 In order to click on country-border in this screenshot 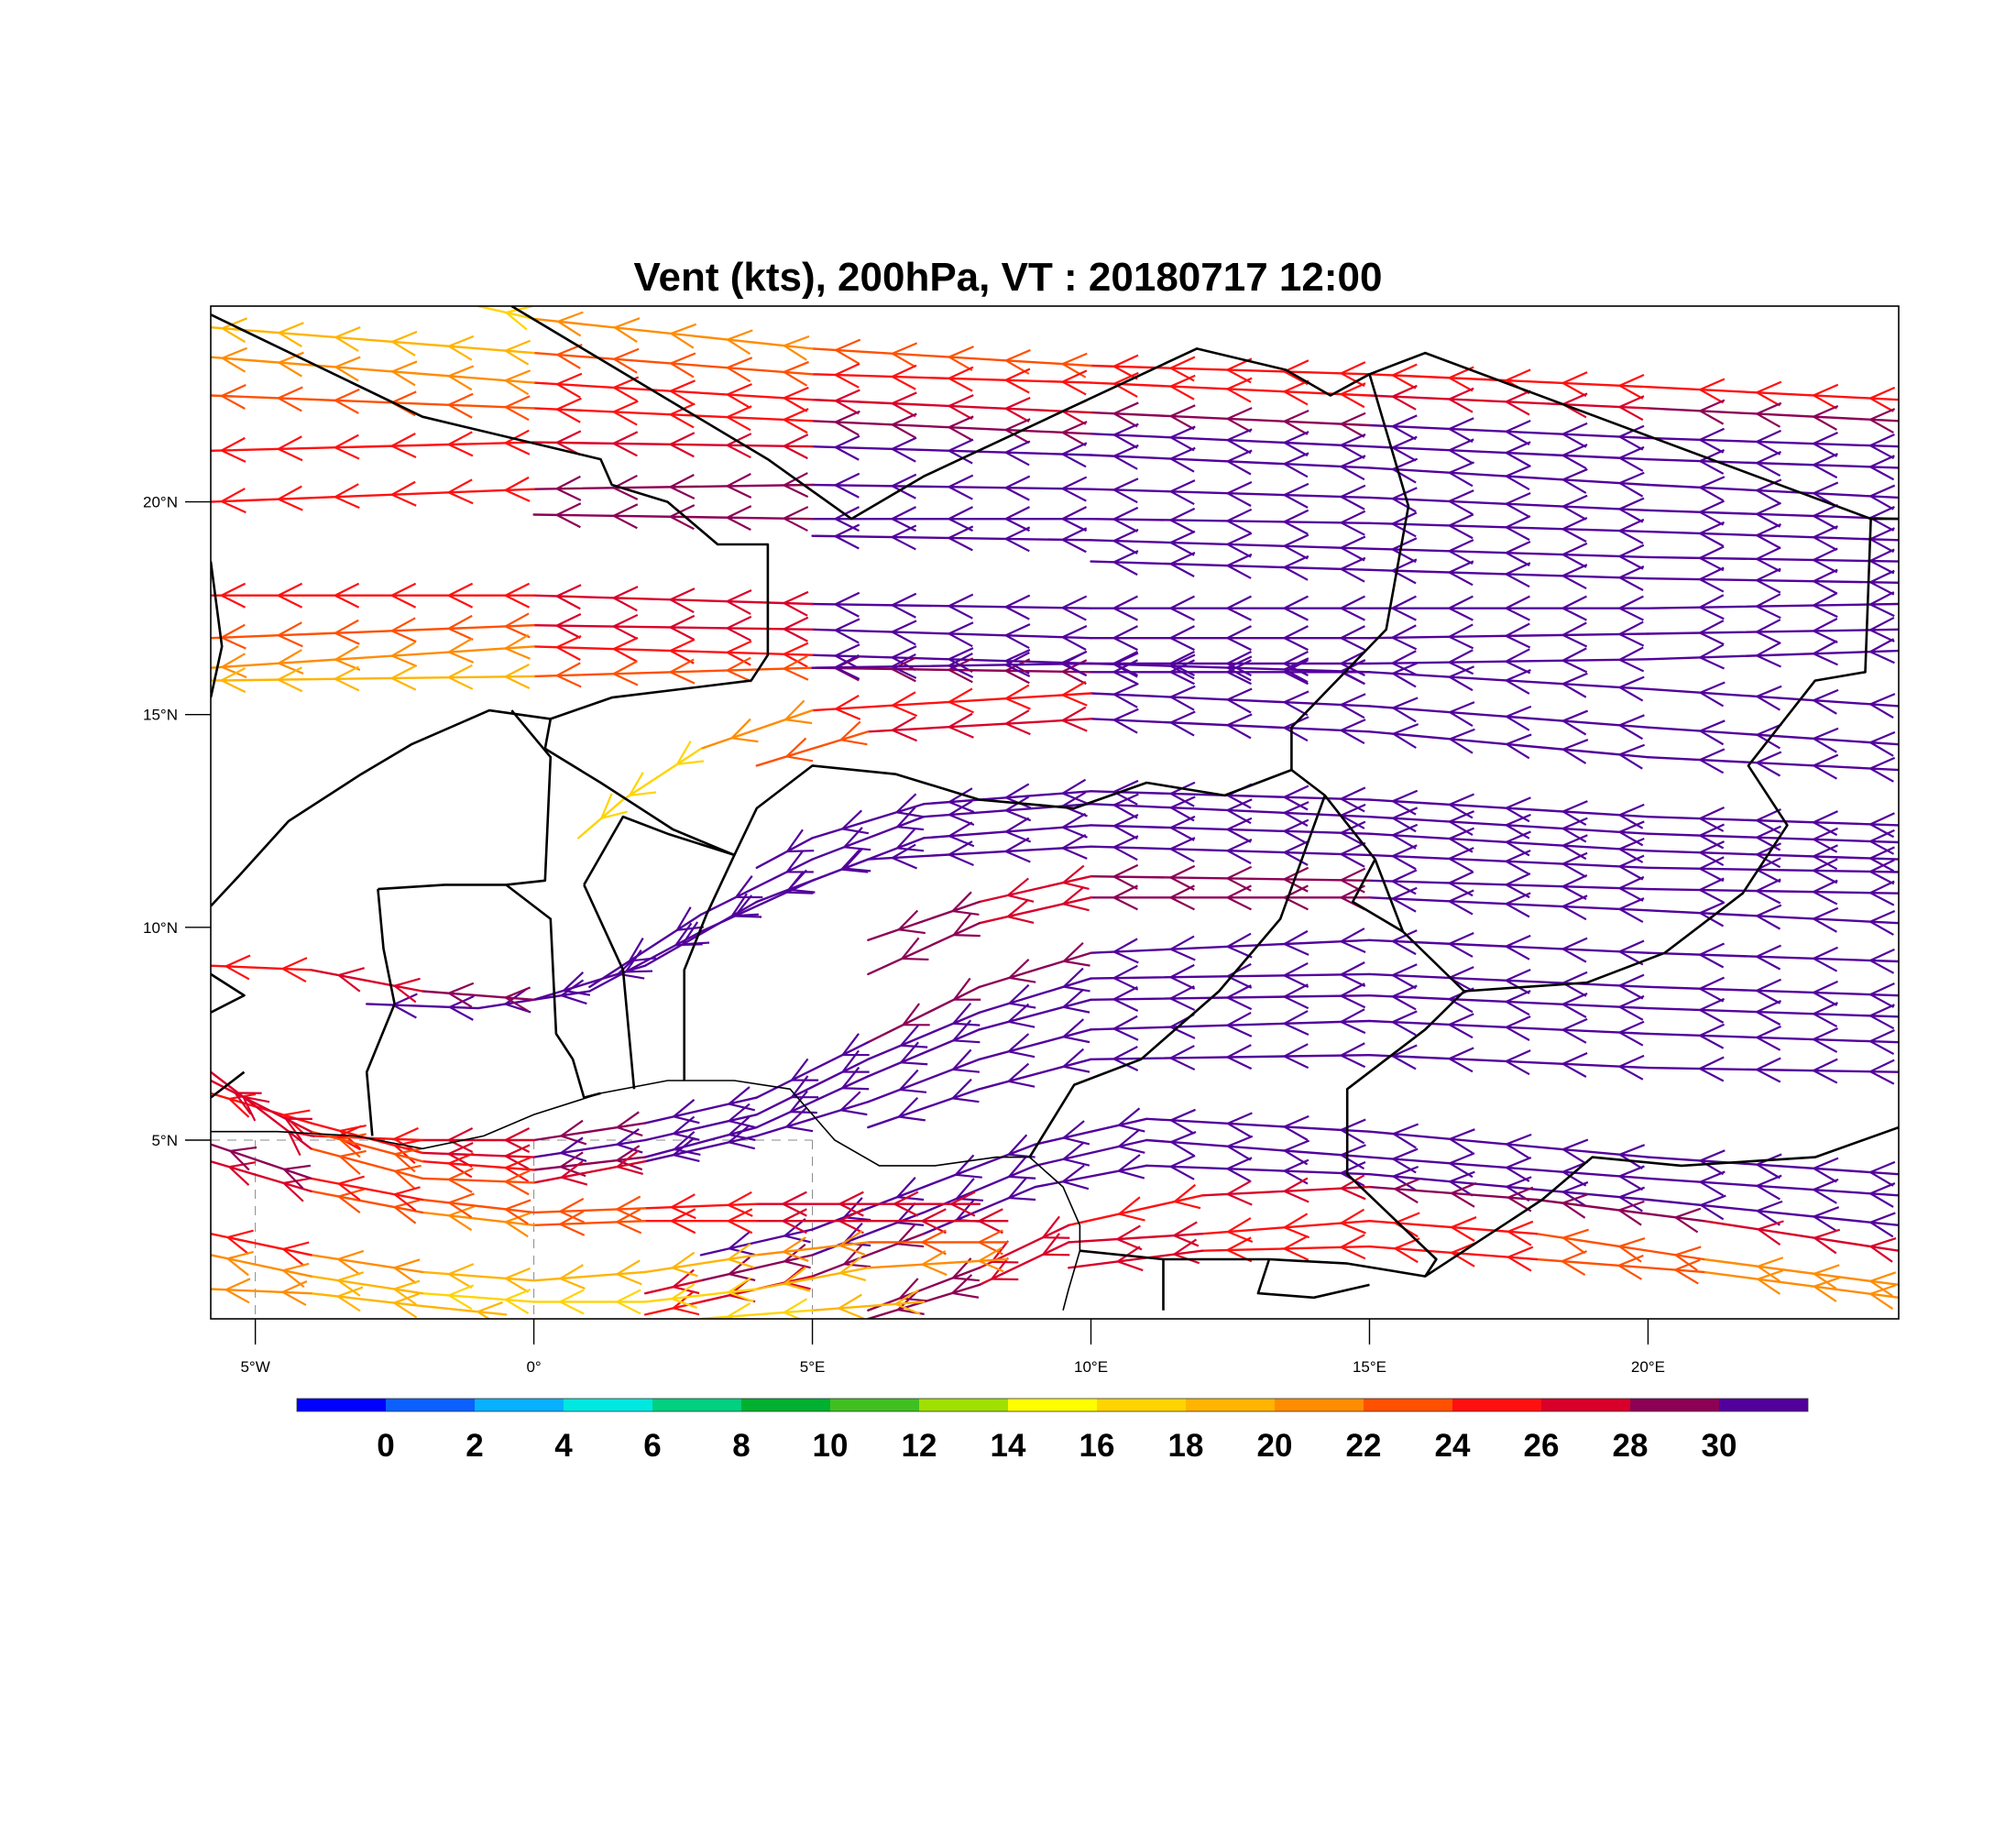, I will do `click(1377, 895)`.